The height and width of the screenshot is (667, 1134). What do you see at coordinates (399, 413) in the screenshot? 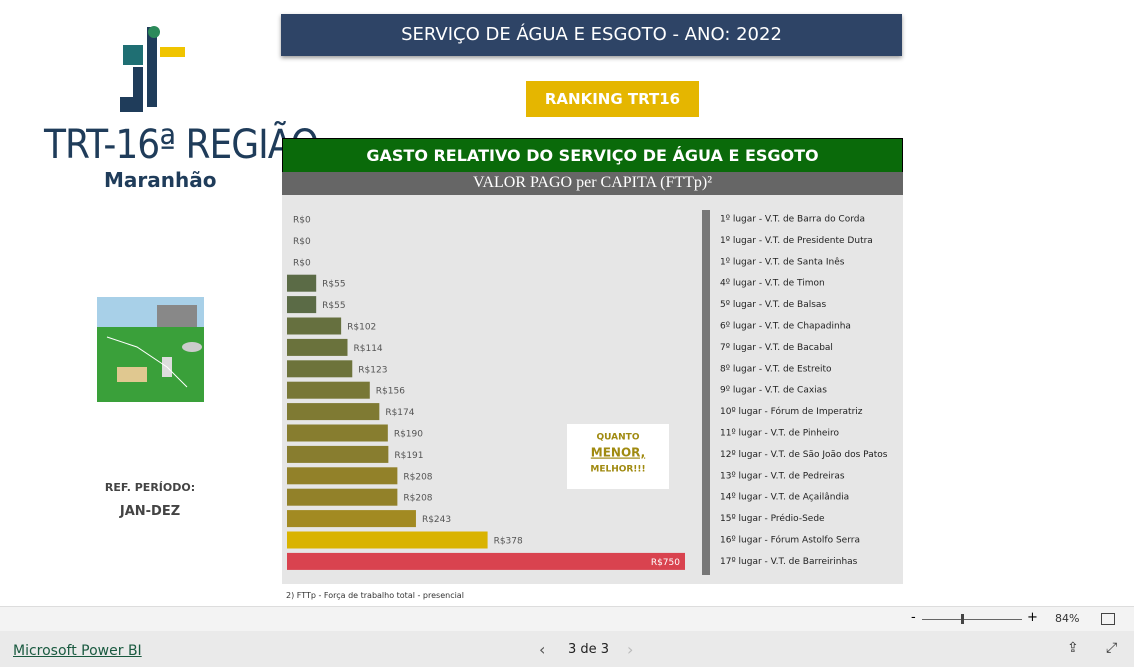
I see `value-label: R$174` at bounding box center [399, 413].